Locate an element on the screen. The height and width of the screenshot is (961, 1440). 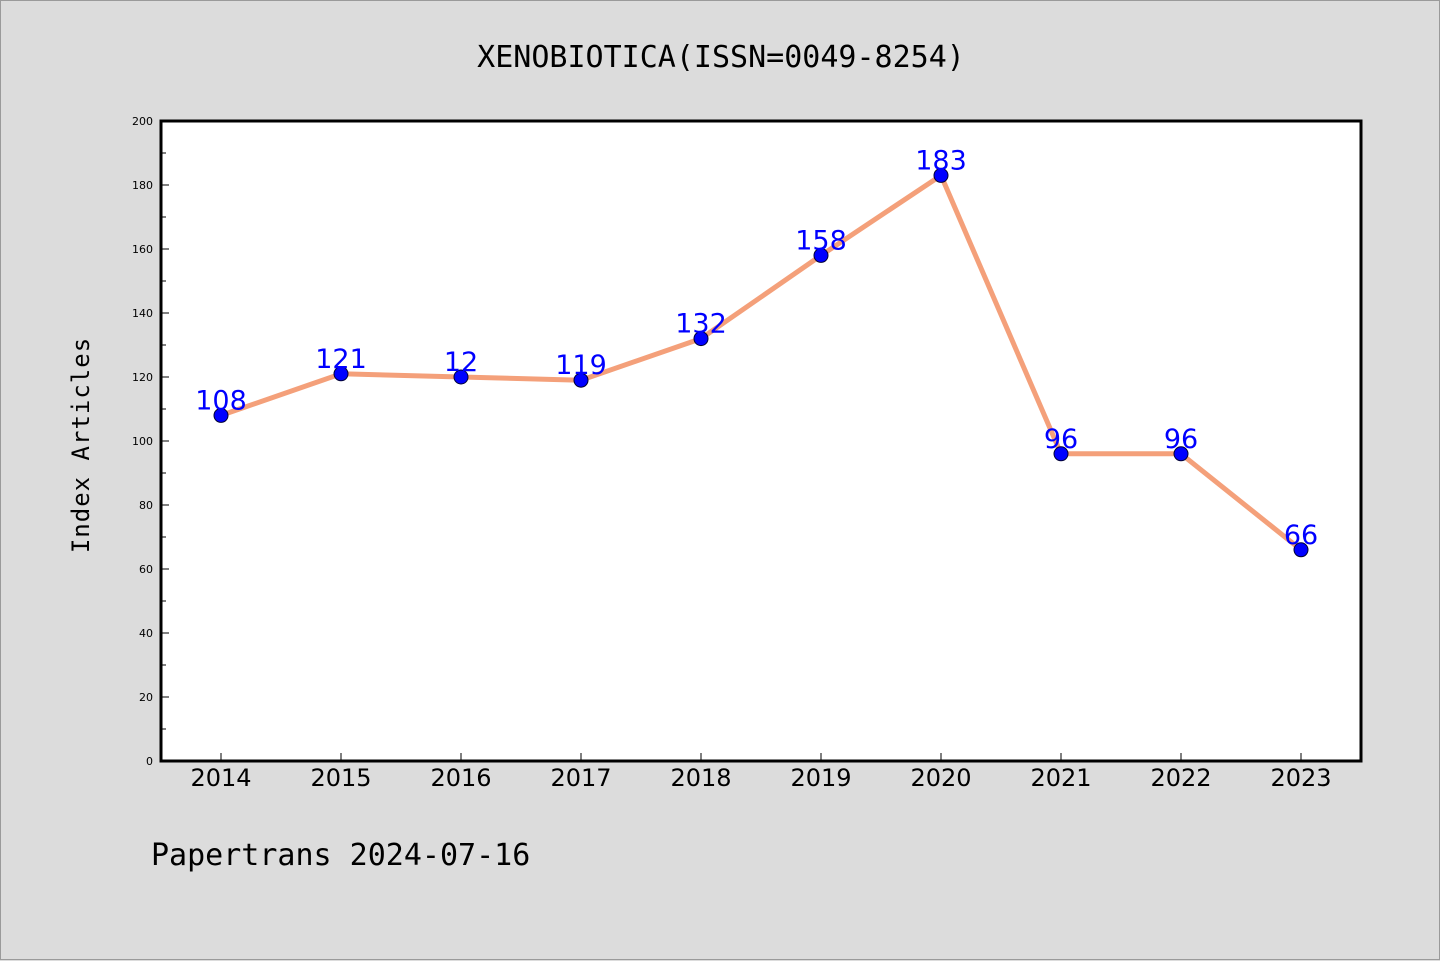
data-label: 12 is located at coordinates (461, 362).